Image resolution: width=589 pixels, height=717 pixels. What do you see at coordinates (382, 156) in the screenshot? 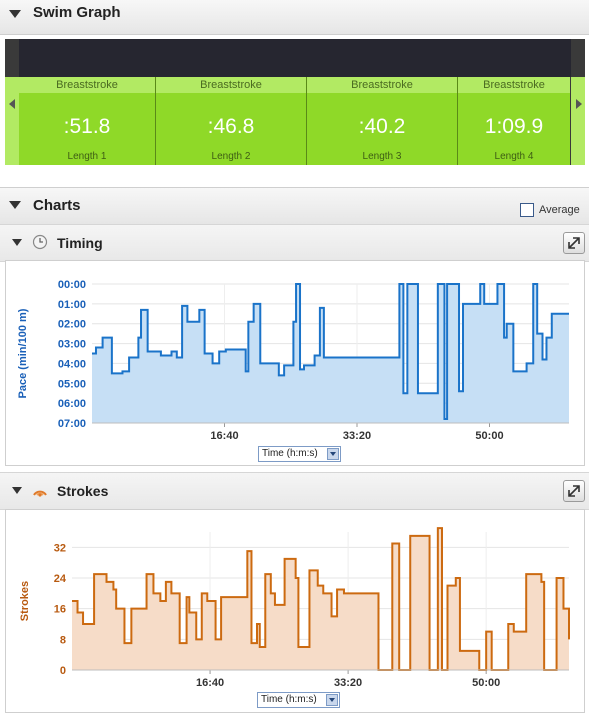
I see `length-label: Length 3` at bounding box center [382, 156].